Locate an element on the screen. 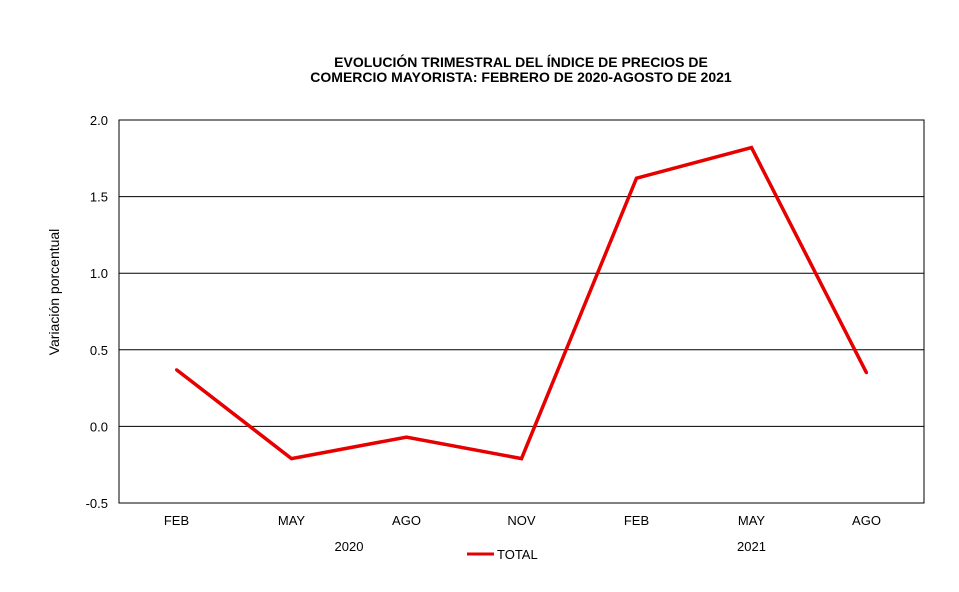  year-label: 2021 is located at coordinates (751, 546).